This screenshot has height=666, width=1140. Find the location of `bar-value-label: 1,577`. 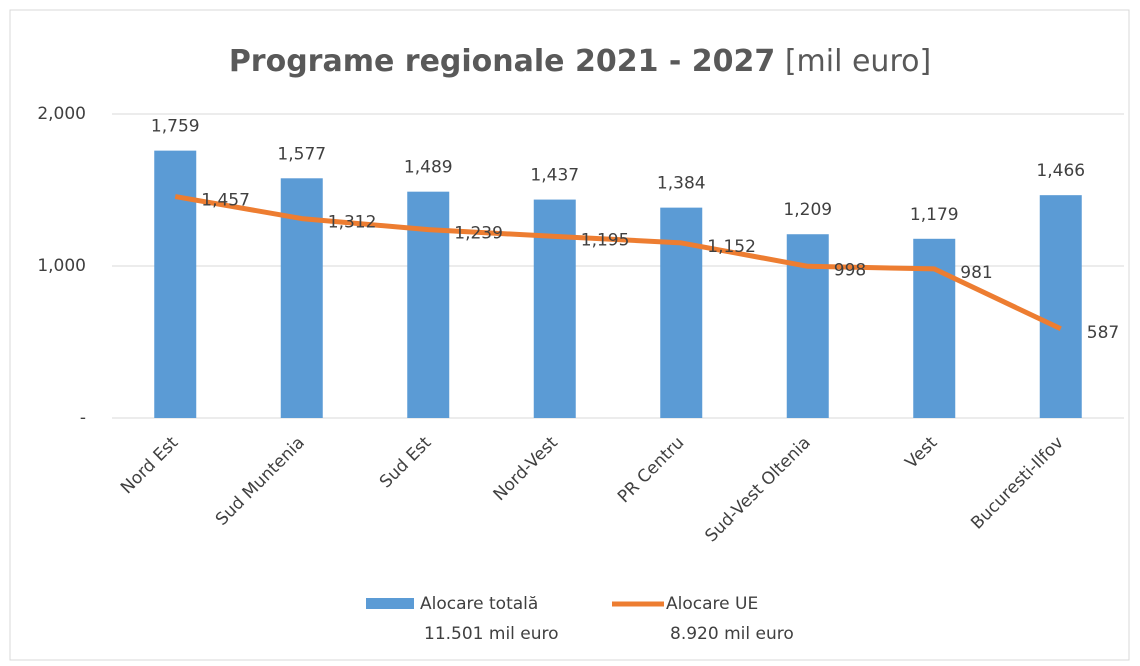

bar-value-label: 1,577 is located at coordinates (301, 154).